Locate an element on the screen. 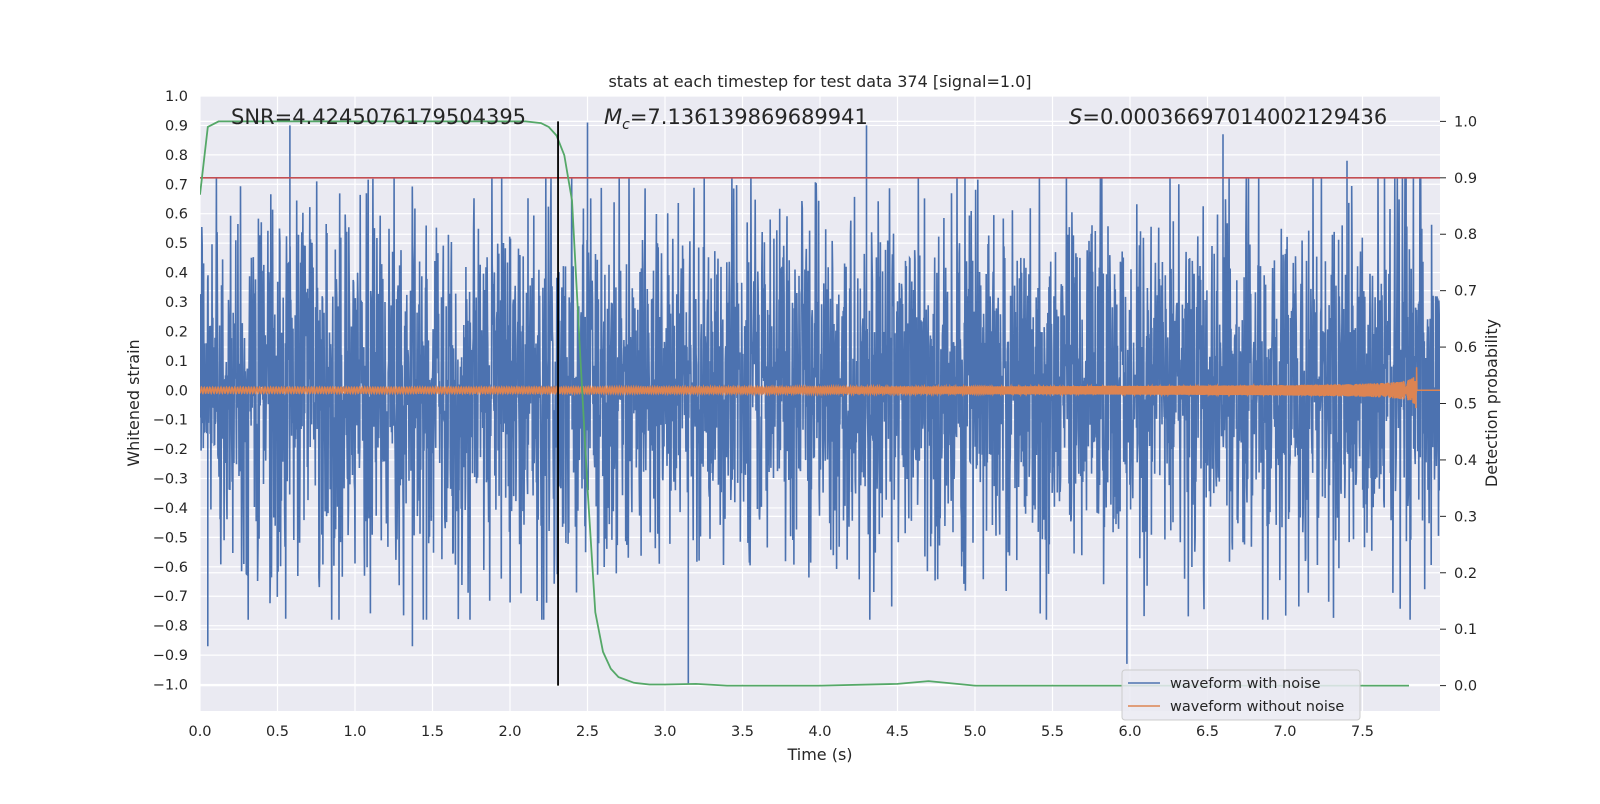 Image resolution: width=1600 pixels, height=804 pixels. y2-tick-label: 0.0 is located at coordinates (1465, 687).